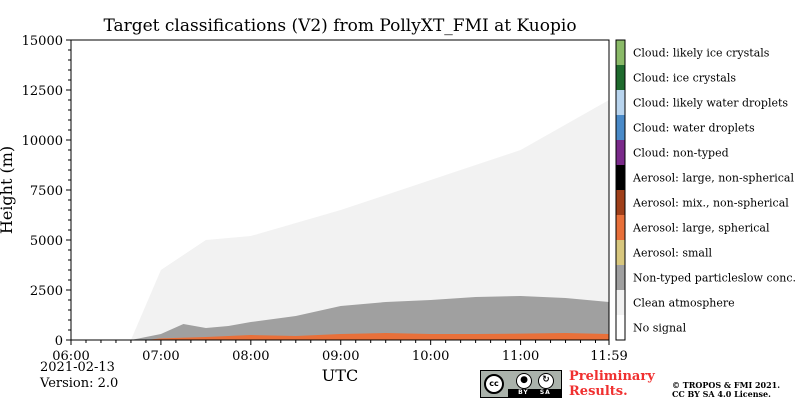 Image resolution: width=800 pixels, height=400 pixels. I want to click on preliminary-line-2: Results., so click(598, 391).